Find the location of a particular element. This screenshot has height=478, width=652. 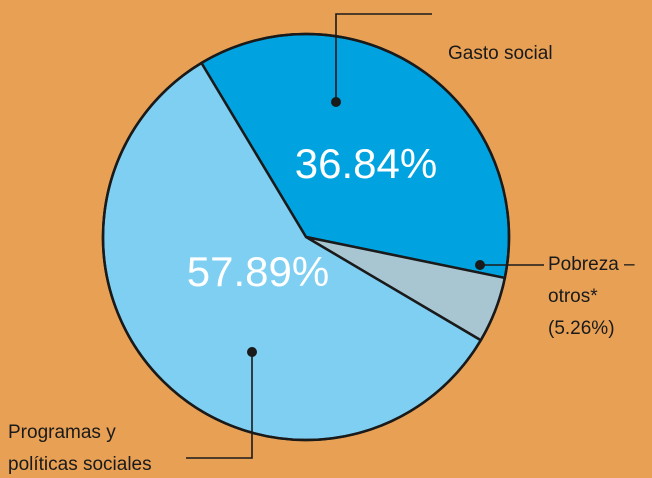

leader-dot-pobreza is located at coordinates (480, 265).